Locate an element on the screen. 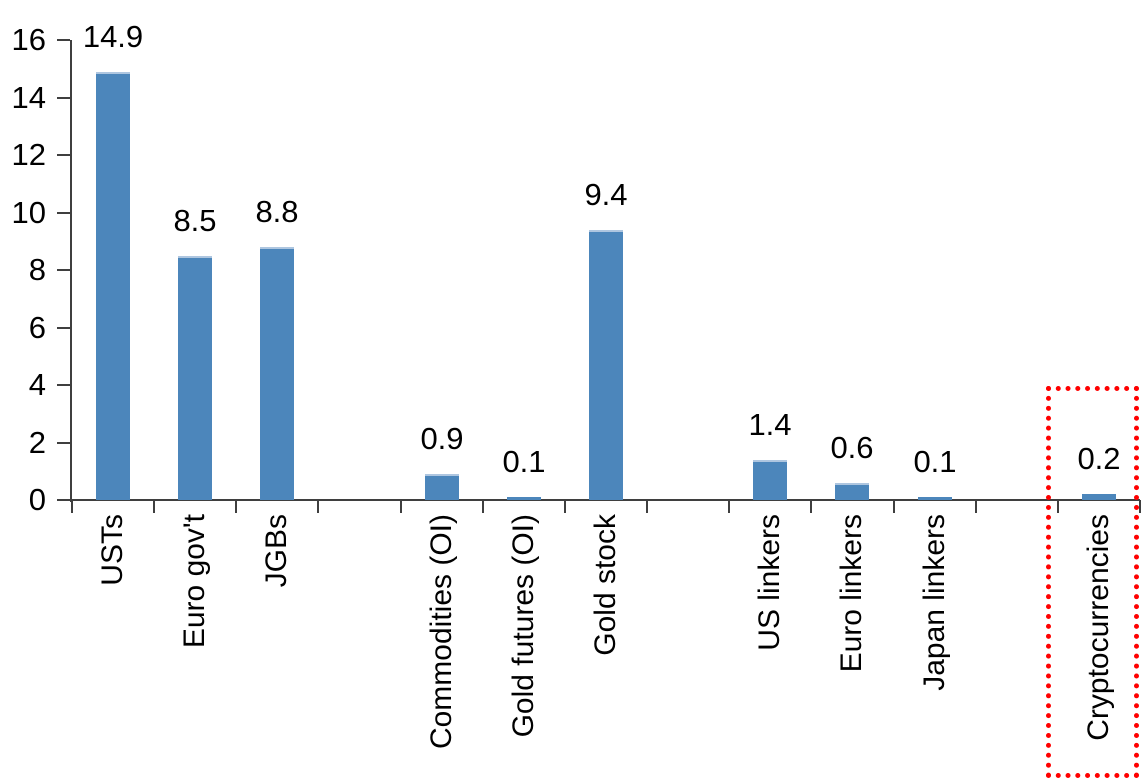 The width and height of the screenshot is (1146, 780). bar-gold-stock is located at coordinates (606, 365).